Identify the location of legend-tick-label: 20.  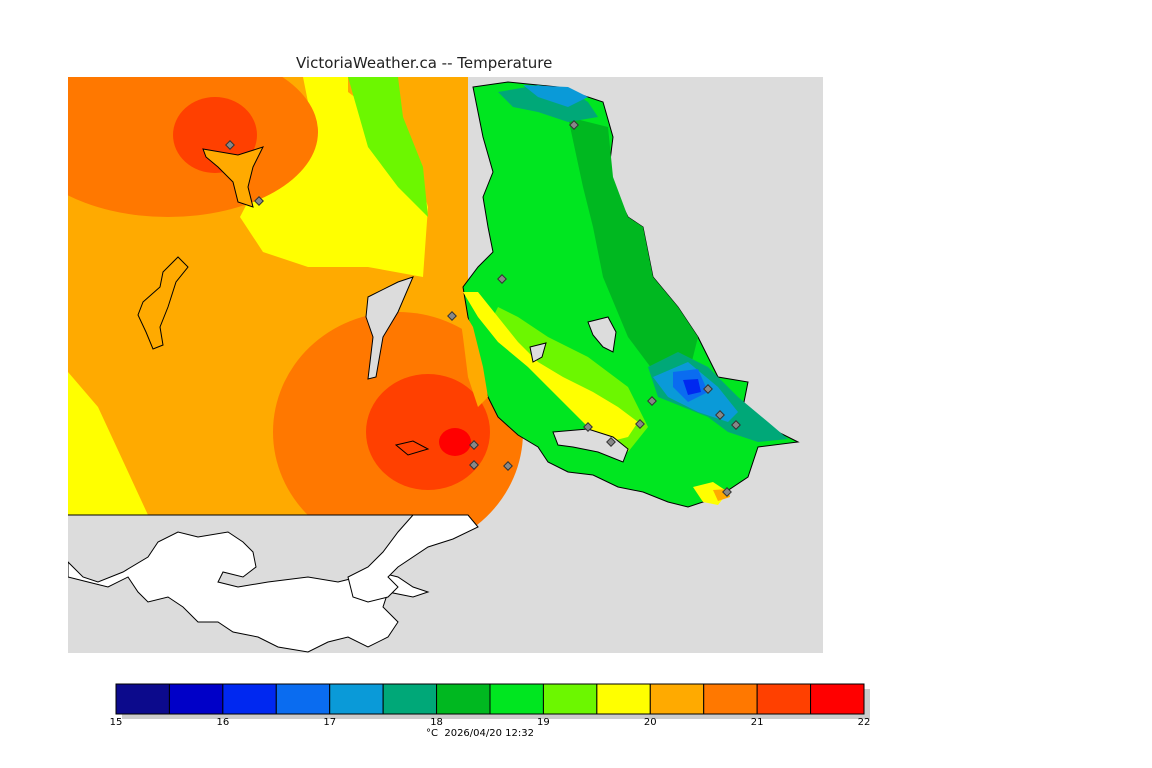
(650, 722).